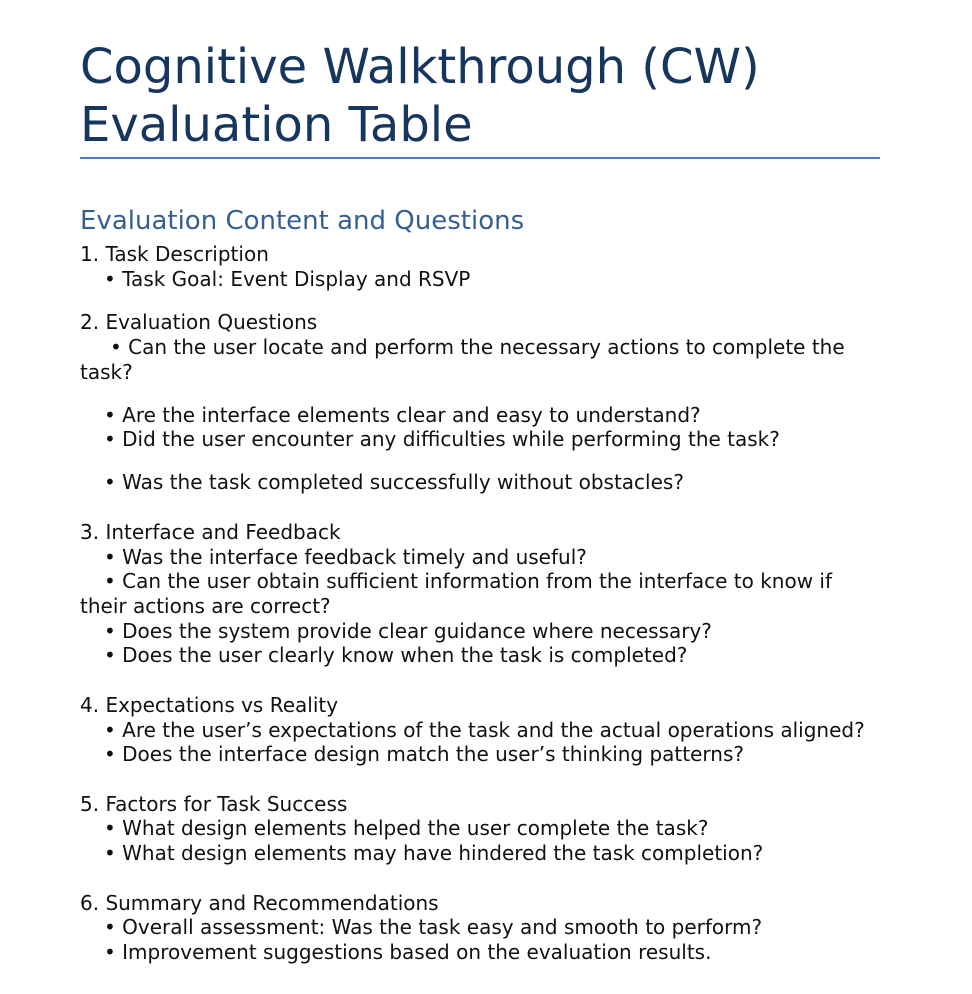  I want to click on section-3-heading: 3. Interface and Feedback, so click(210, 532).